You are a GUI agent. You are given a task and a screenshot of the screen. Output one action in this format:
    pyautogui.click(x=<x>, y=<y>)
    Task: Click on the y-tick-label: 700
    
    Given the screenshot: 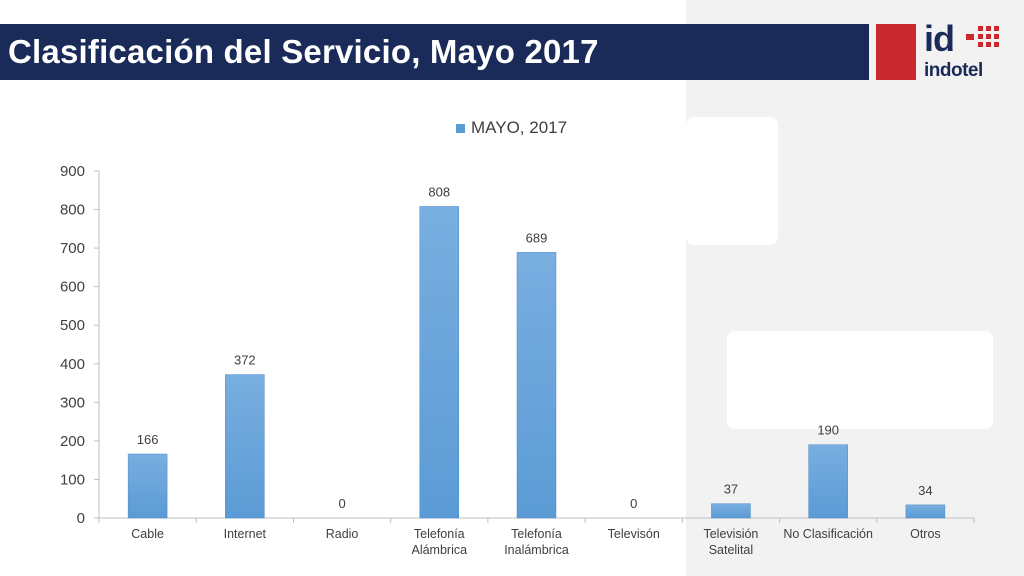 What is the action you would take?
    pyautogui.click(x=72, y=248)
    